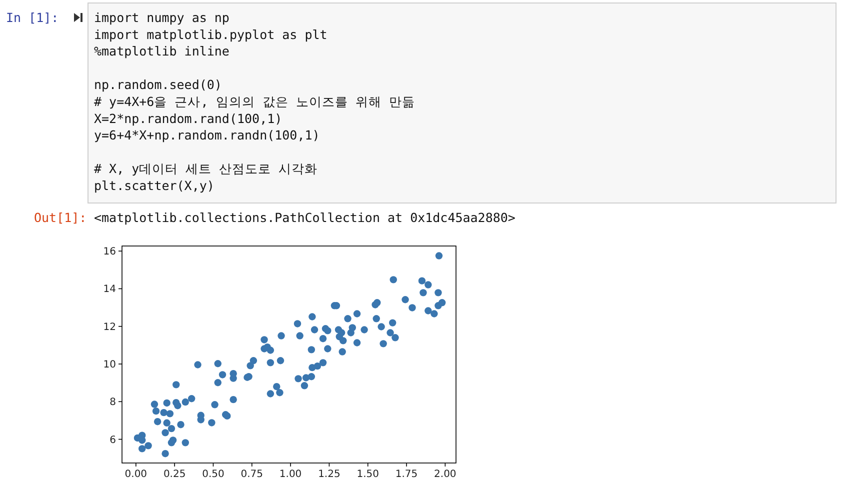 This screenshot has width=848, height=493. I want to click on text: In [1]:, so click(32, 17).